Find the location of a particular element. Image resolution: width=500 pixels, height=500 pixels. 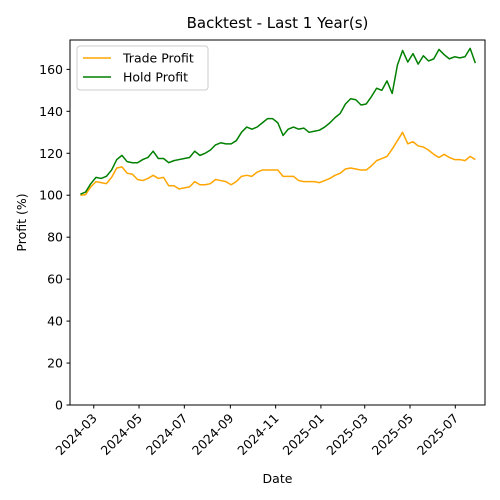

y-tick-label: 140 is located at coordinates (51, 111).